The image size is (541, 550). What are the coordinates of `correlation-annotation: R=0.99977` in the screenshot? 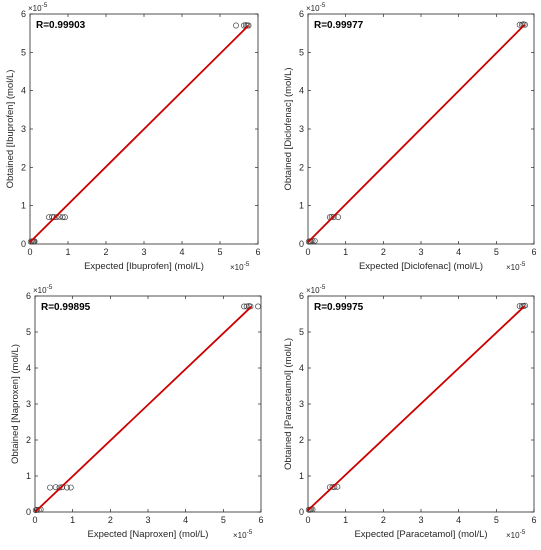 It's located at (339, 25).